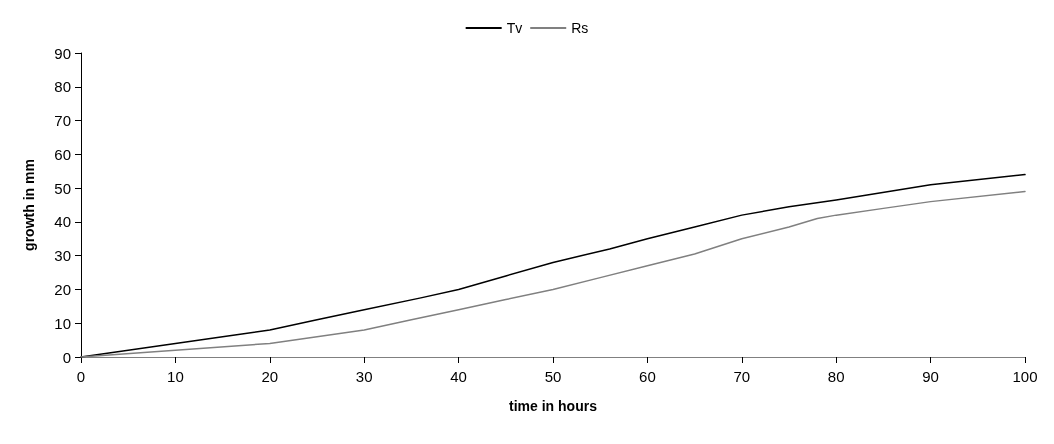 This screenshot has width=1054, height=444. I want to click on y-tick-label: 50, so click(62, 188).